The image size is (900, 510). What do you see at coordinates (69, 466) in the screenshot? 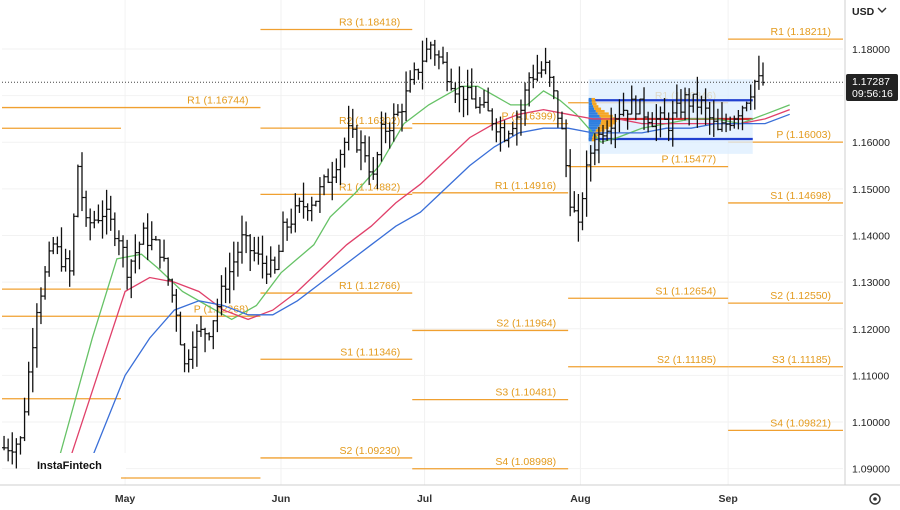
I see `logo-text: InstaFintech` at bounding box center [69, 466].